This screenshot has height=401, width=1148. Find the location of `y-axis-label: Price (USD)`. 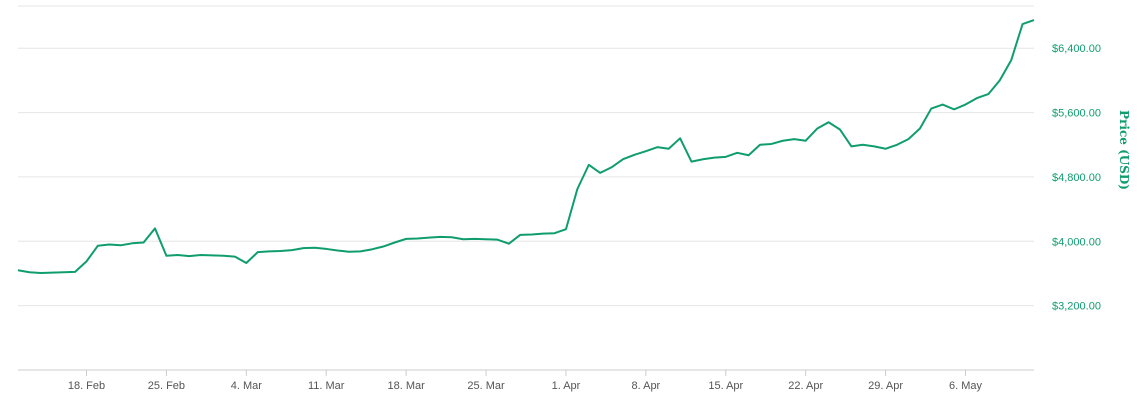

y-axis-label: Price (USD) is located at coordinates (1124, 150).